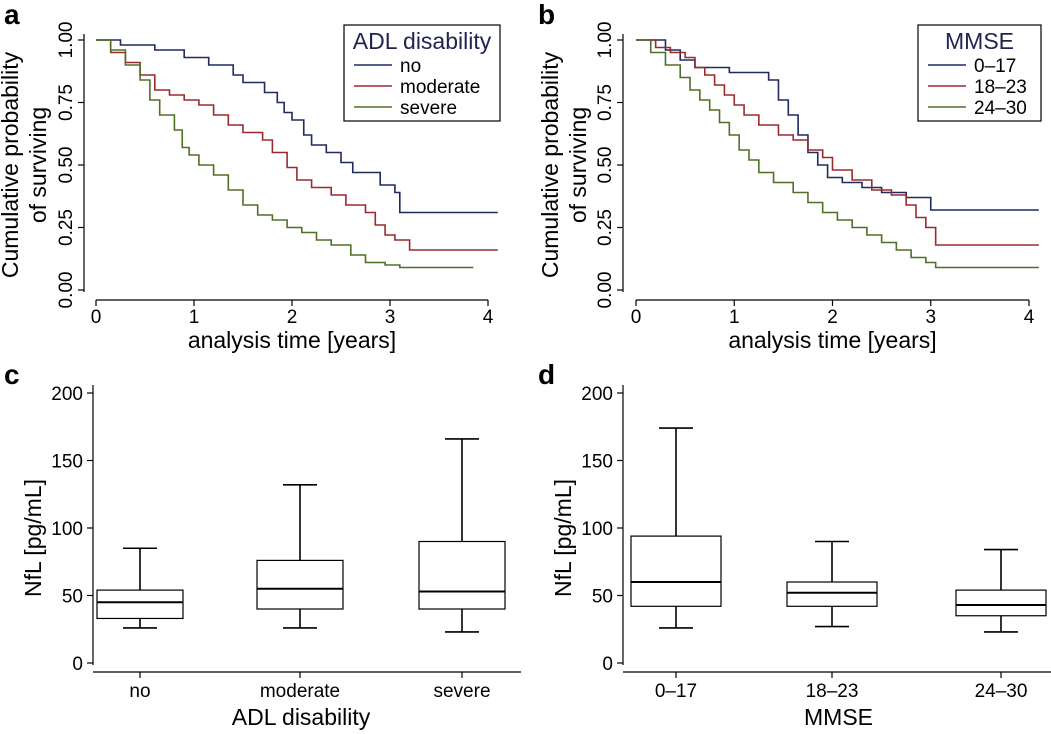  I want to click on x-axis-title: ADL disability, so click(301, 717).